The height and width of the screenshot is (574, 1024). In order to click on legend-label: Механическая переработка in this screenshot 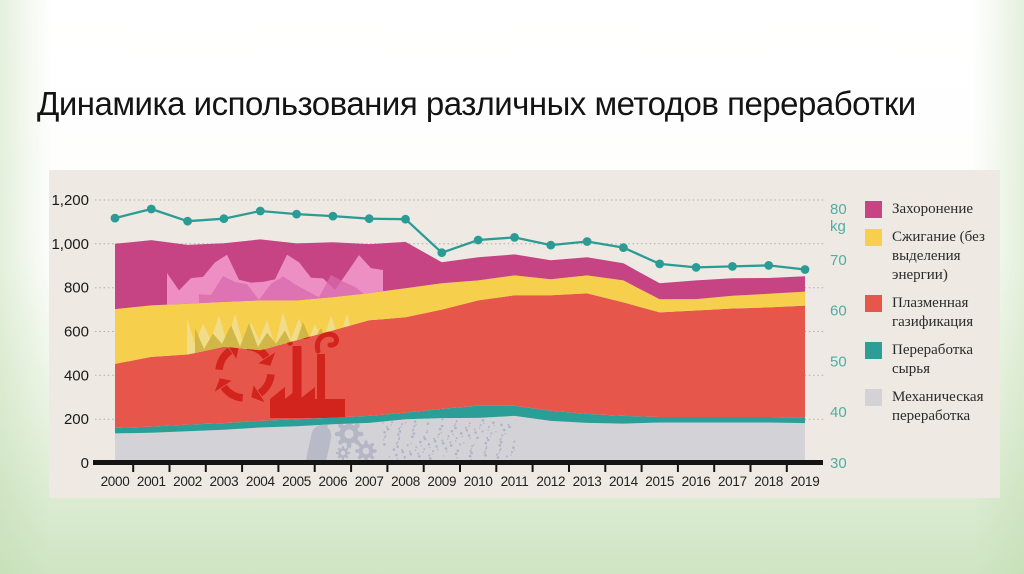, I will do `click(938, 406)`.